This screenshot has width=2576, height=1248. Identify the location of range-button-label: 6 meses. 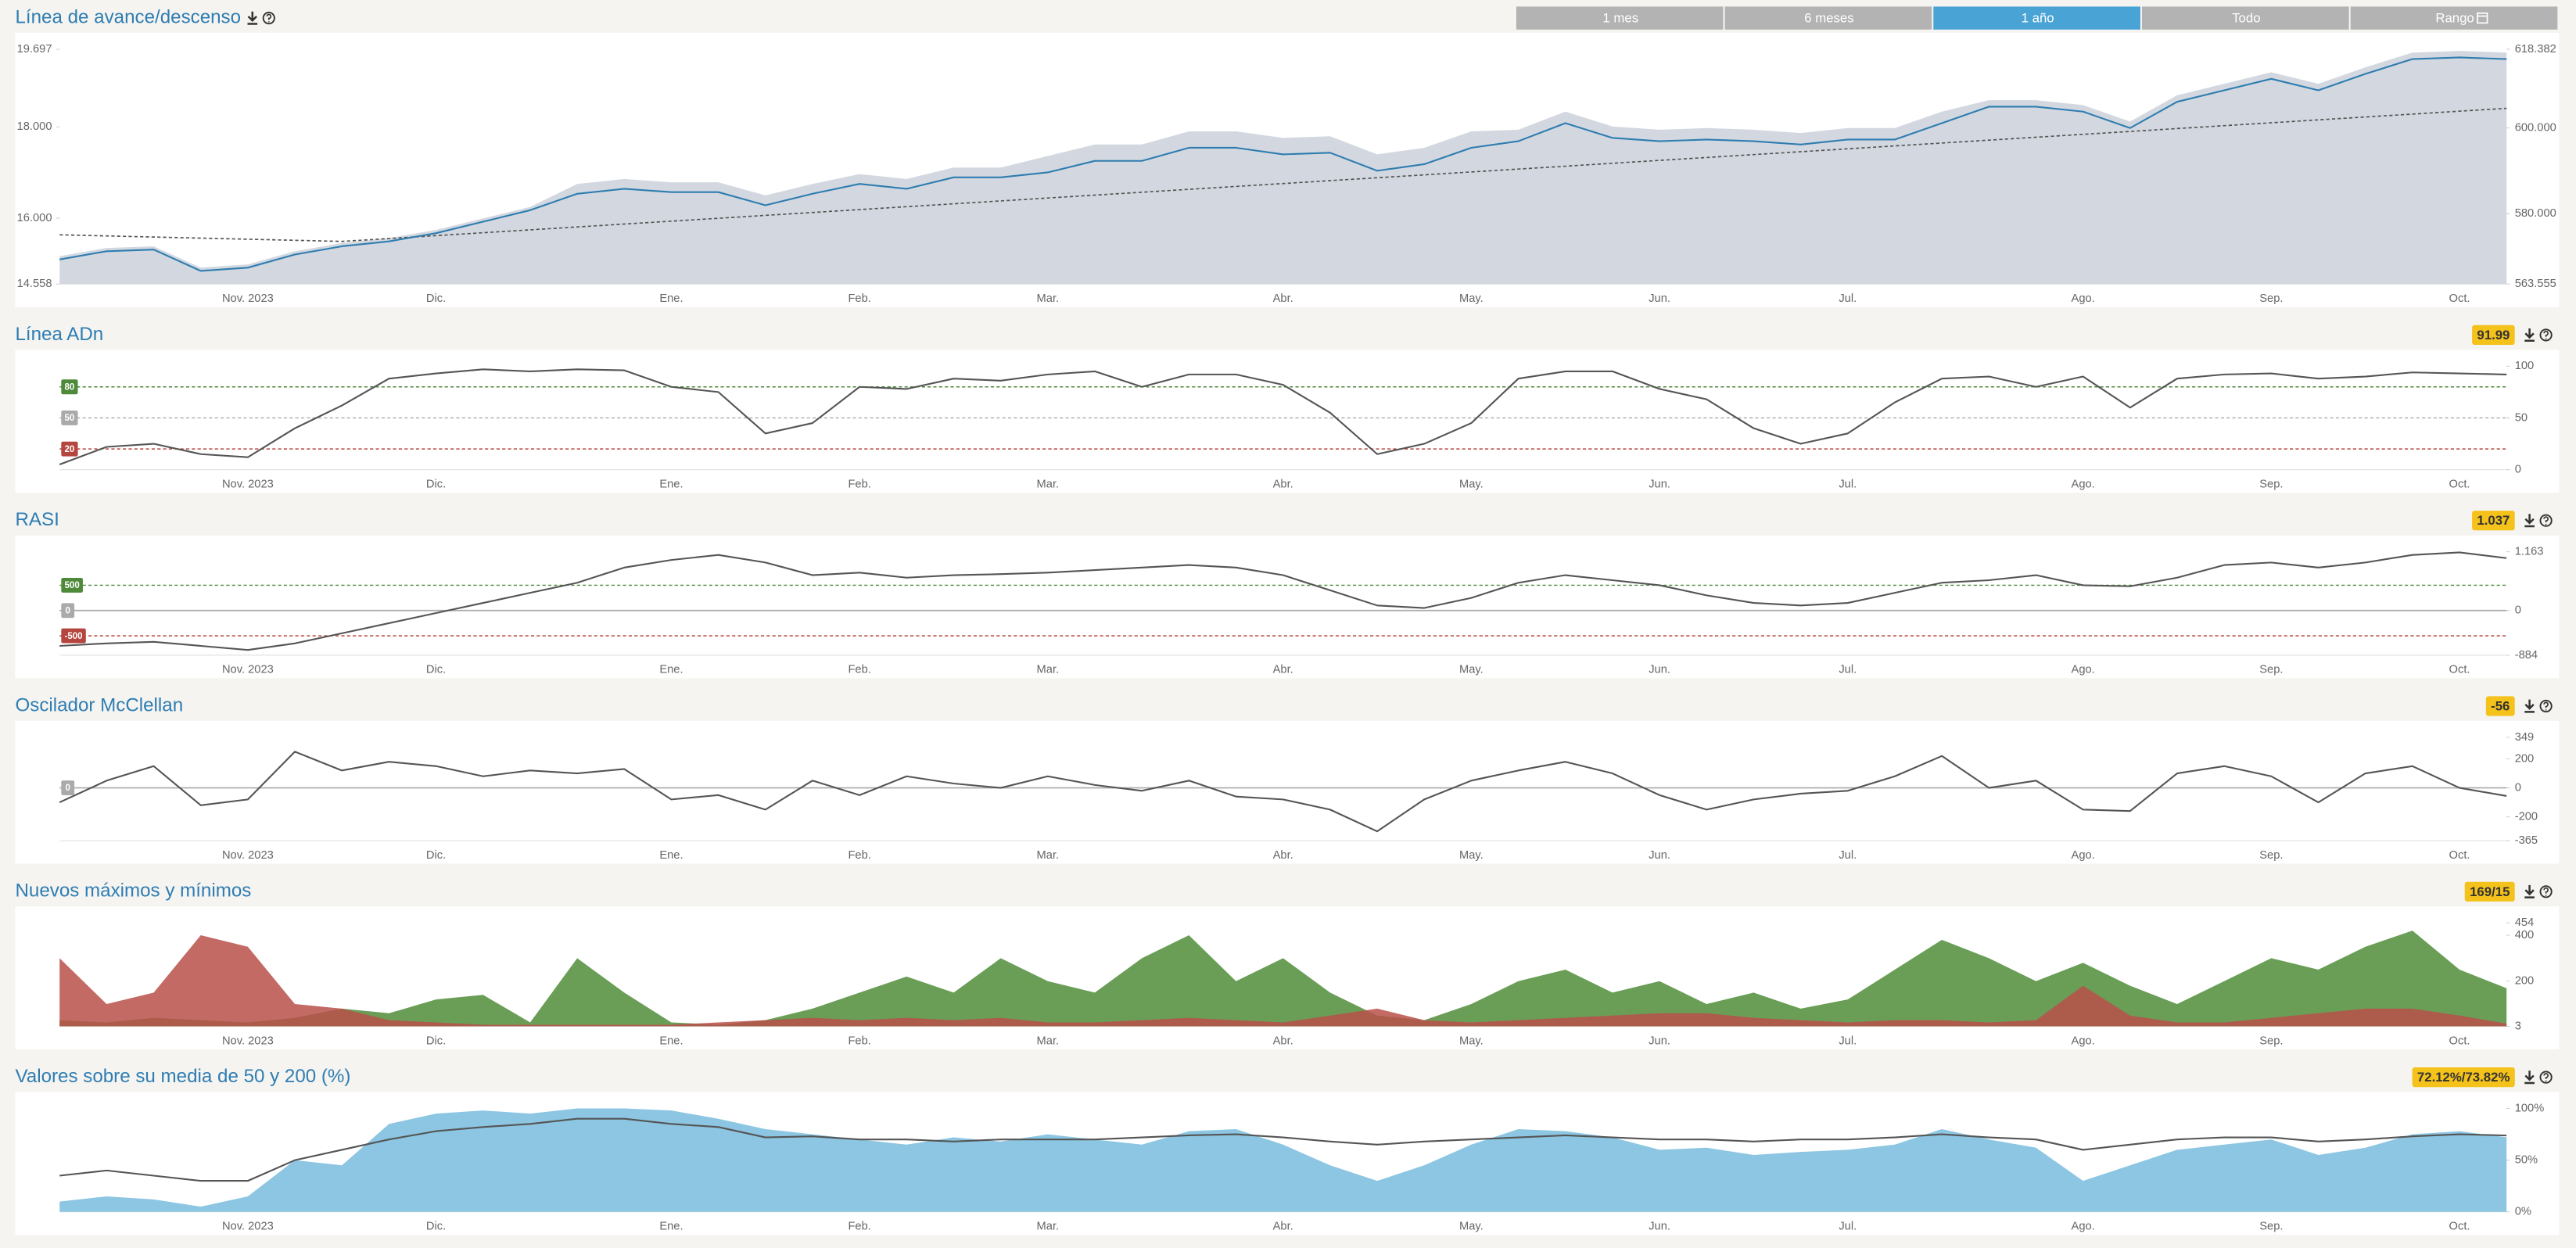
(1829, 18).